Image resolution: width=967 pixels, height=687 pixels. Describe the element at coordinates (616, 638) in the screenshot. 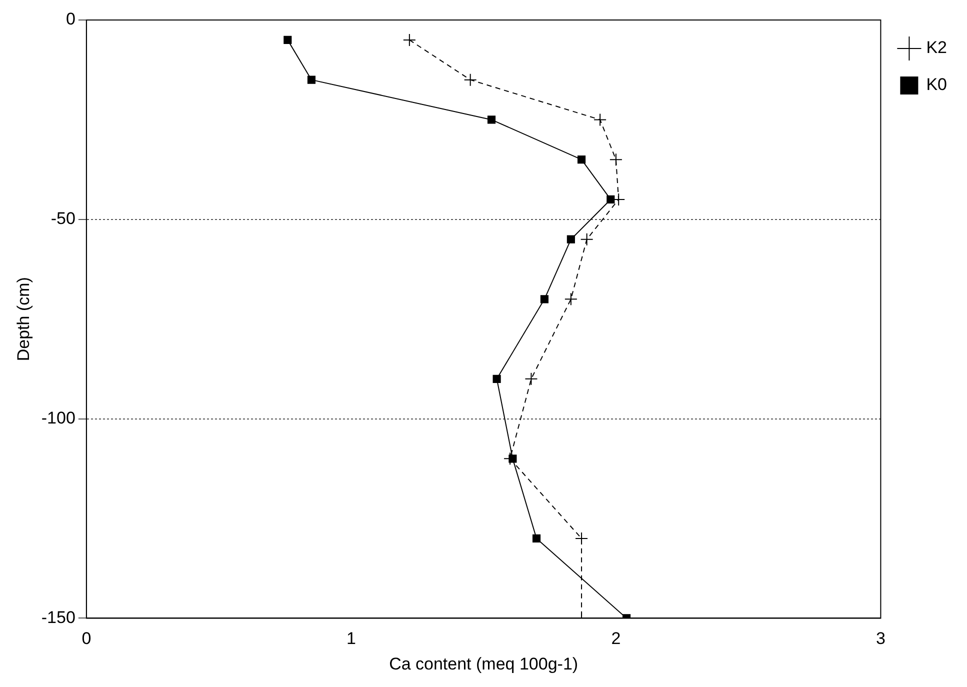

I see `x-tick-label: 2` at that location.